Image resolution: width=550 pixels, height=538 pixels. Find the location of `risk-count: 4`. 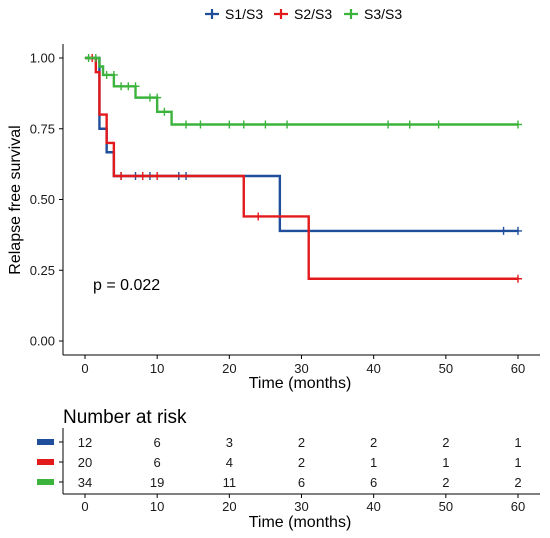

risk-count: 4 is located at coordinates (229, 462).